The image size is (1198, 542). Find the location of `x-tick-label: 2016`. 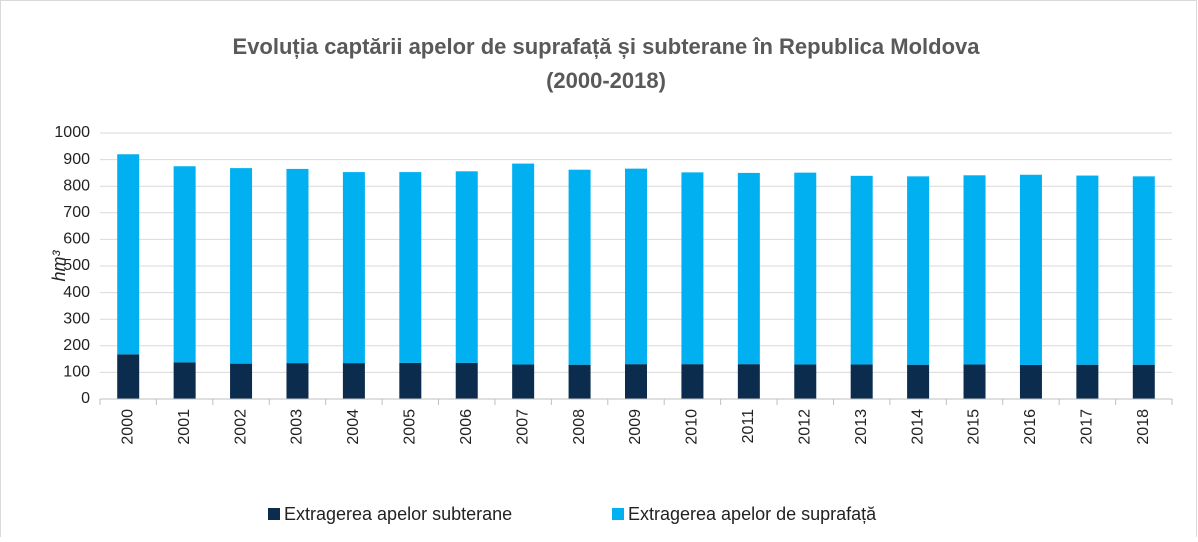

x-tick-label: 2016 is located at coordinates (1030, 427).